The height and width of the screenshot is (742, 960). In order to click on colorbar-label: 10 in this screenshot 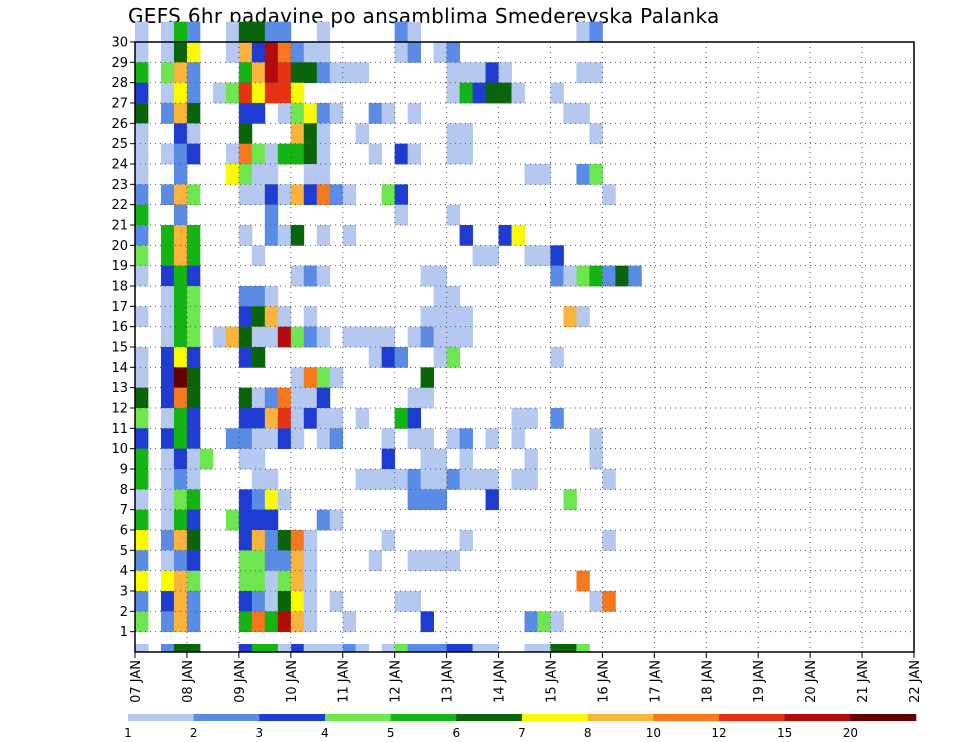, I will do `click(653, 733)`.